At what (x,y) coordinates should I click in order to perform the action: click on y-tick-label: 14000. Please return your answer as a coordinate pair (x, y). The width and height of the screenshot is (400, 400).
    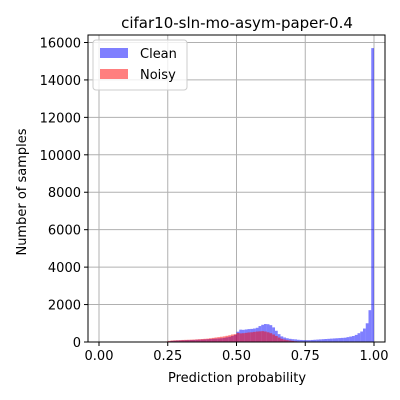
    Looking at the image, I should click on (60, 81).